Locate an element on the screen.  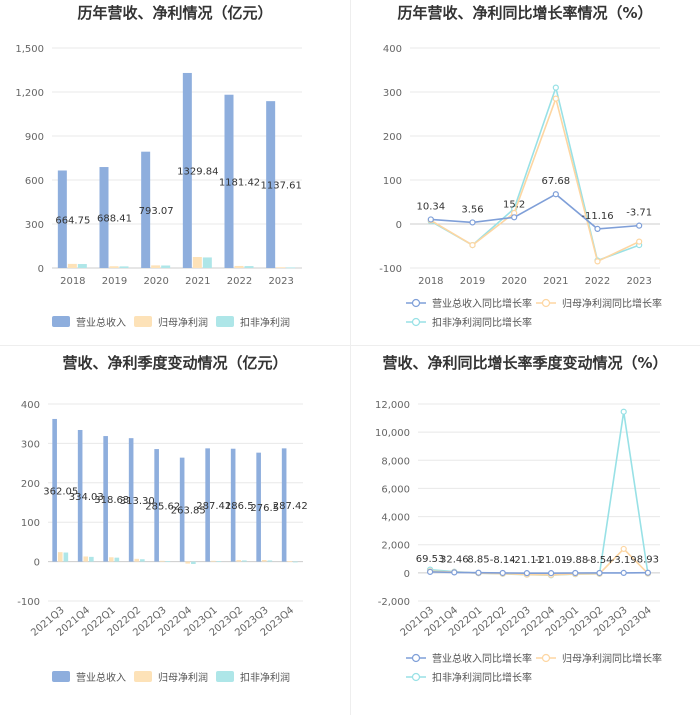
data-label: 69.53 is located at coordinates (430, 559).